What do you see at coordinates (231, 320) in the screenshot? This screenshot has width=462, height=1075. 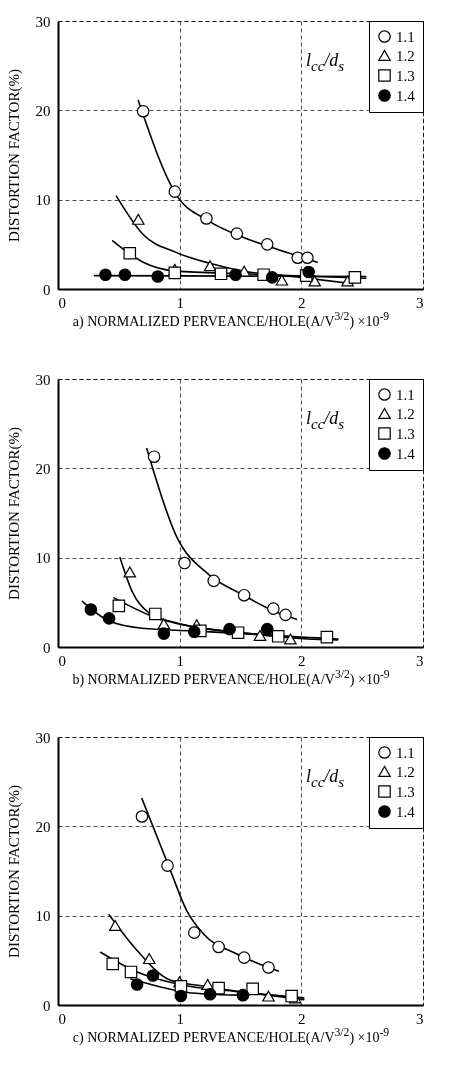 I see `x-axis-title: a) NORMALIZED PERVEANCE/HOLE(A/V$^{3/2}$) ×10$^{-9}$` at bounding box center [231, 320].